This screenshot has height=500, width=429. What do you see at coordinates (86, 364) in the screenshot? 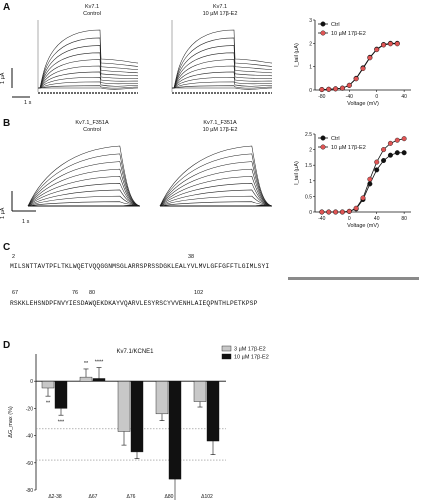
I see `panel-d-star-0-1: **` at bounding box center [86, 364].